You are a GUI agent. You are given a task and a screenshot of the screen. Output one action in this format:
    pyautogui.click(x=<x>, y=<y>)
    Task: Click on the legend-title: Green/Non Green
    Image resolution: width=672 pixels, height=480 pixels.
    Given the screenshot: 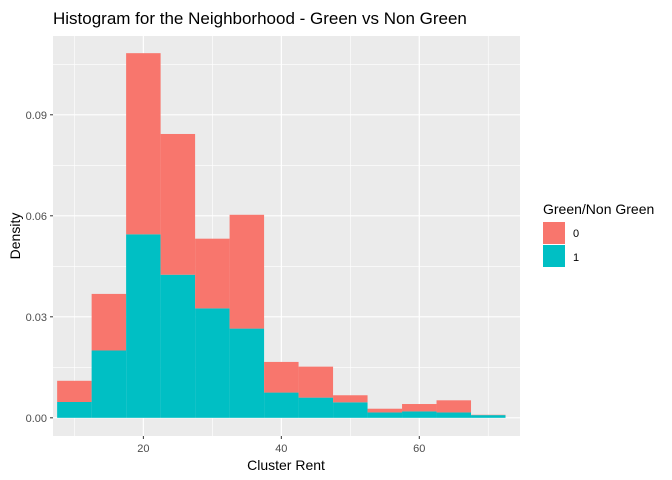 What is the action you would take?
    pyautogui.click(x=598, y=209)
    